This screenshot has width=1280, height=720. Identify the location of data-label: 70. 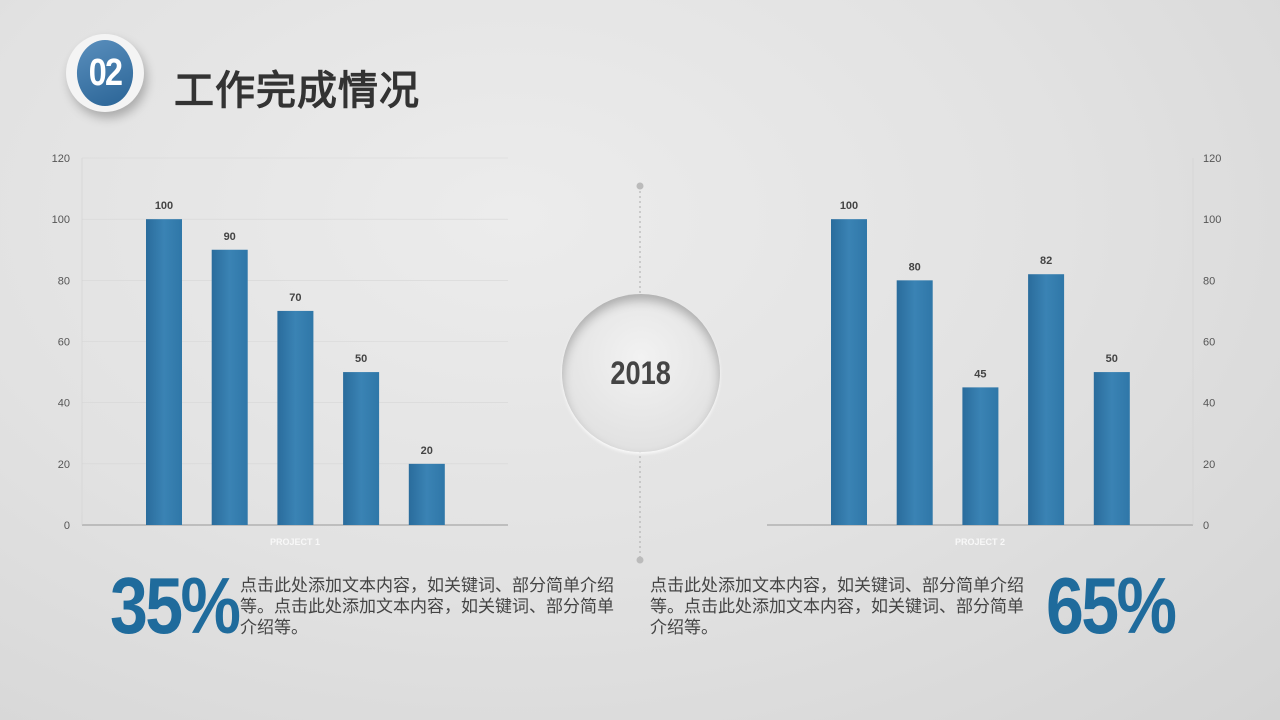
(295, 298).